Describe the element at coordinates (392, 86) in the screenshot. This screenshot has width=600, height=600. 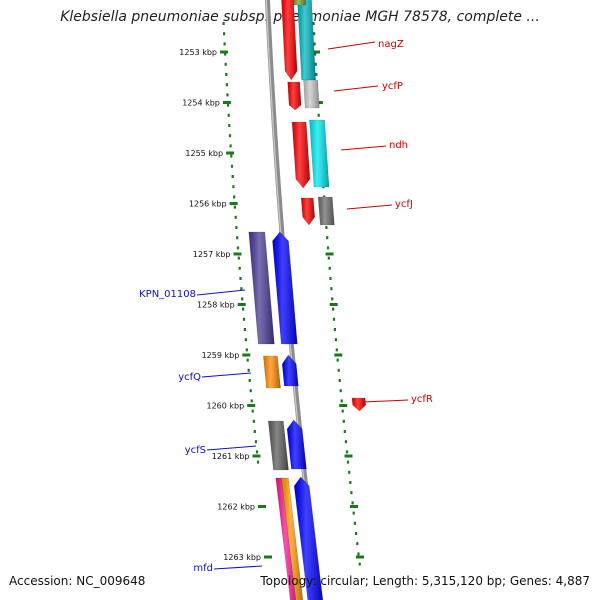
I see `gene-label-ycfp: ycfP` at that location.